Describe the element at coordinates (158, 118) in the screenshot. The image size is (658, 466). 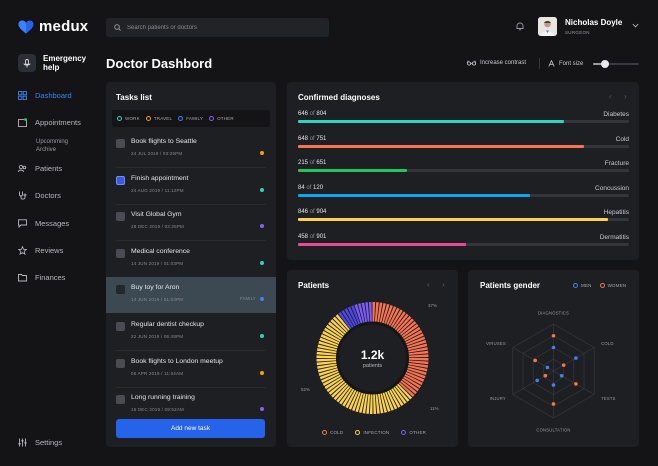
I see `filter-travel: TRAVEL` at that location.